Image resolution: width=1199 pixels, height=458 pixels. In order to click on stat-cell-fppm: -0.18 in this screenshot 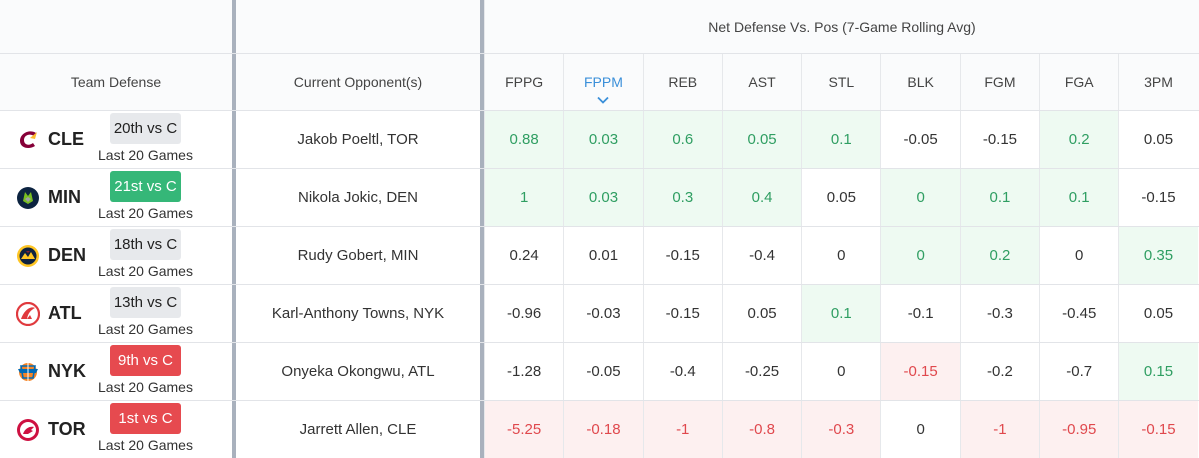, I will do `click(603, 429)`.